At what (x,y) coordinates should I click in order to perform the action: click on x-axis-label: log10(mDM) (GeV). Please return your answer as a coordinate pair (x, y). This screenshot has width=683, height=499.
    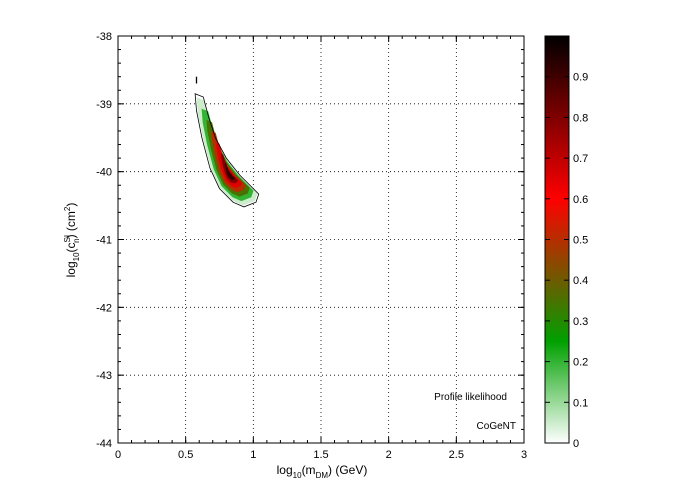
    Looking at the image, I should click on (322, 471).